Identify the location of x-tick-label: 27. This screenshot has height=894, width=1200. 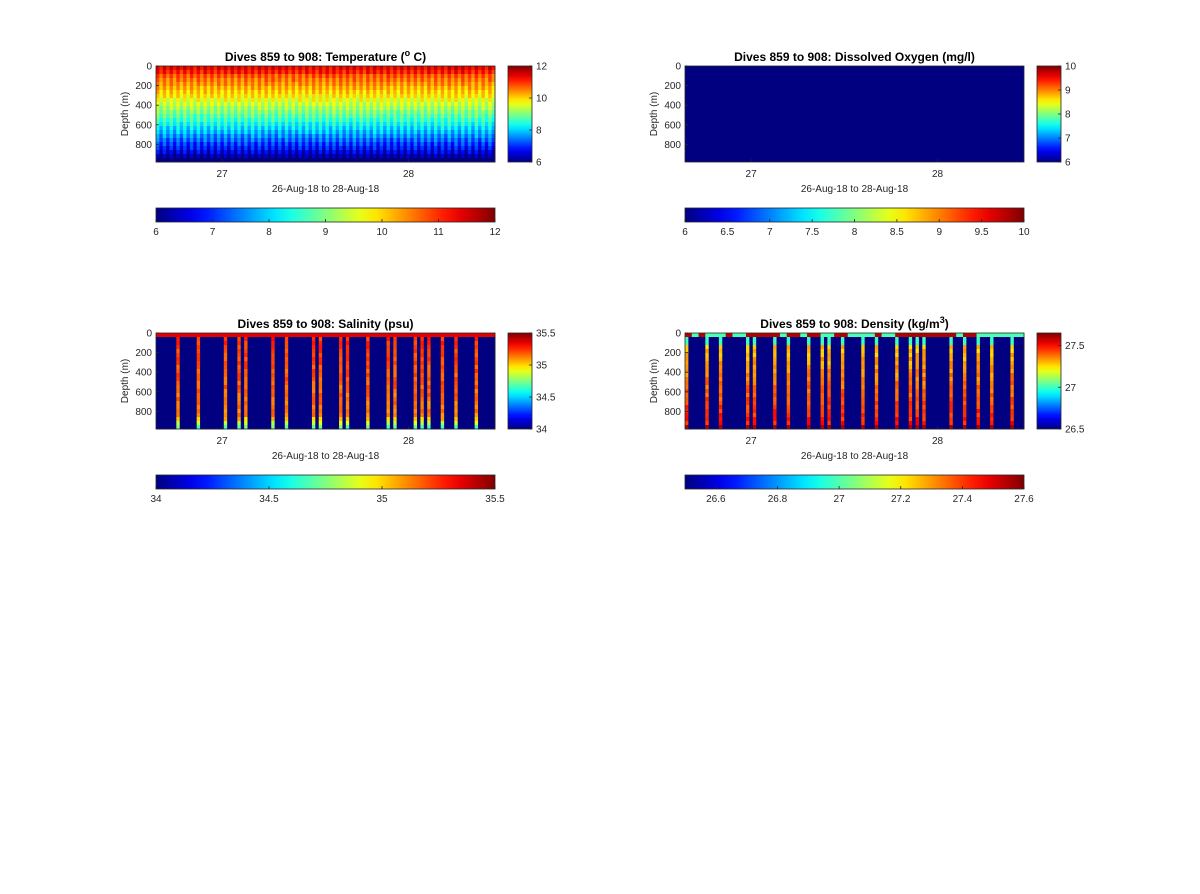
(223, 174).